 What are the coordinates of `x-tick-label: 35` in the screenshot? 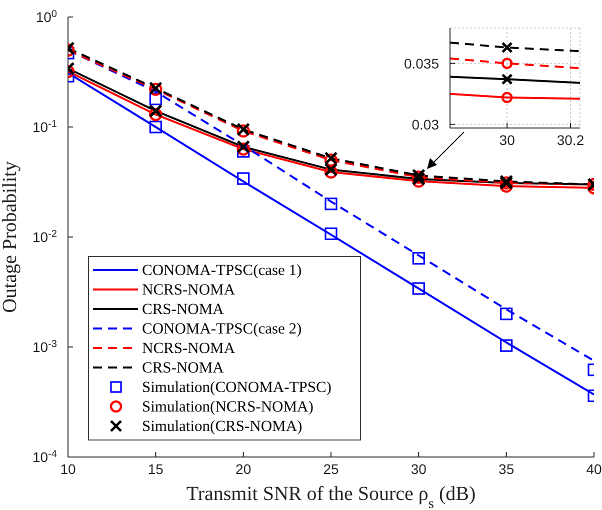 It's located at (506, 468).